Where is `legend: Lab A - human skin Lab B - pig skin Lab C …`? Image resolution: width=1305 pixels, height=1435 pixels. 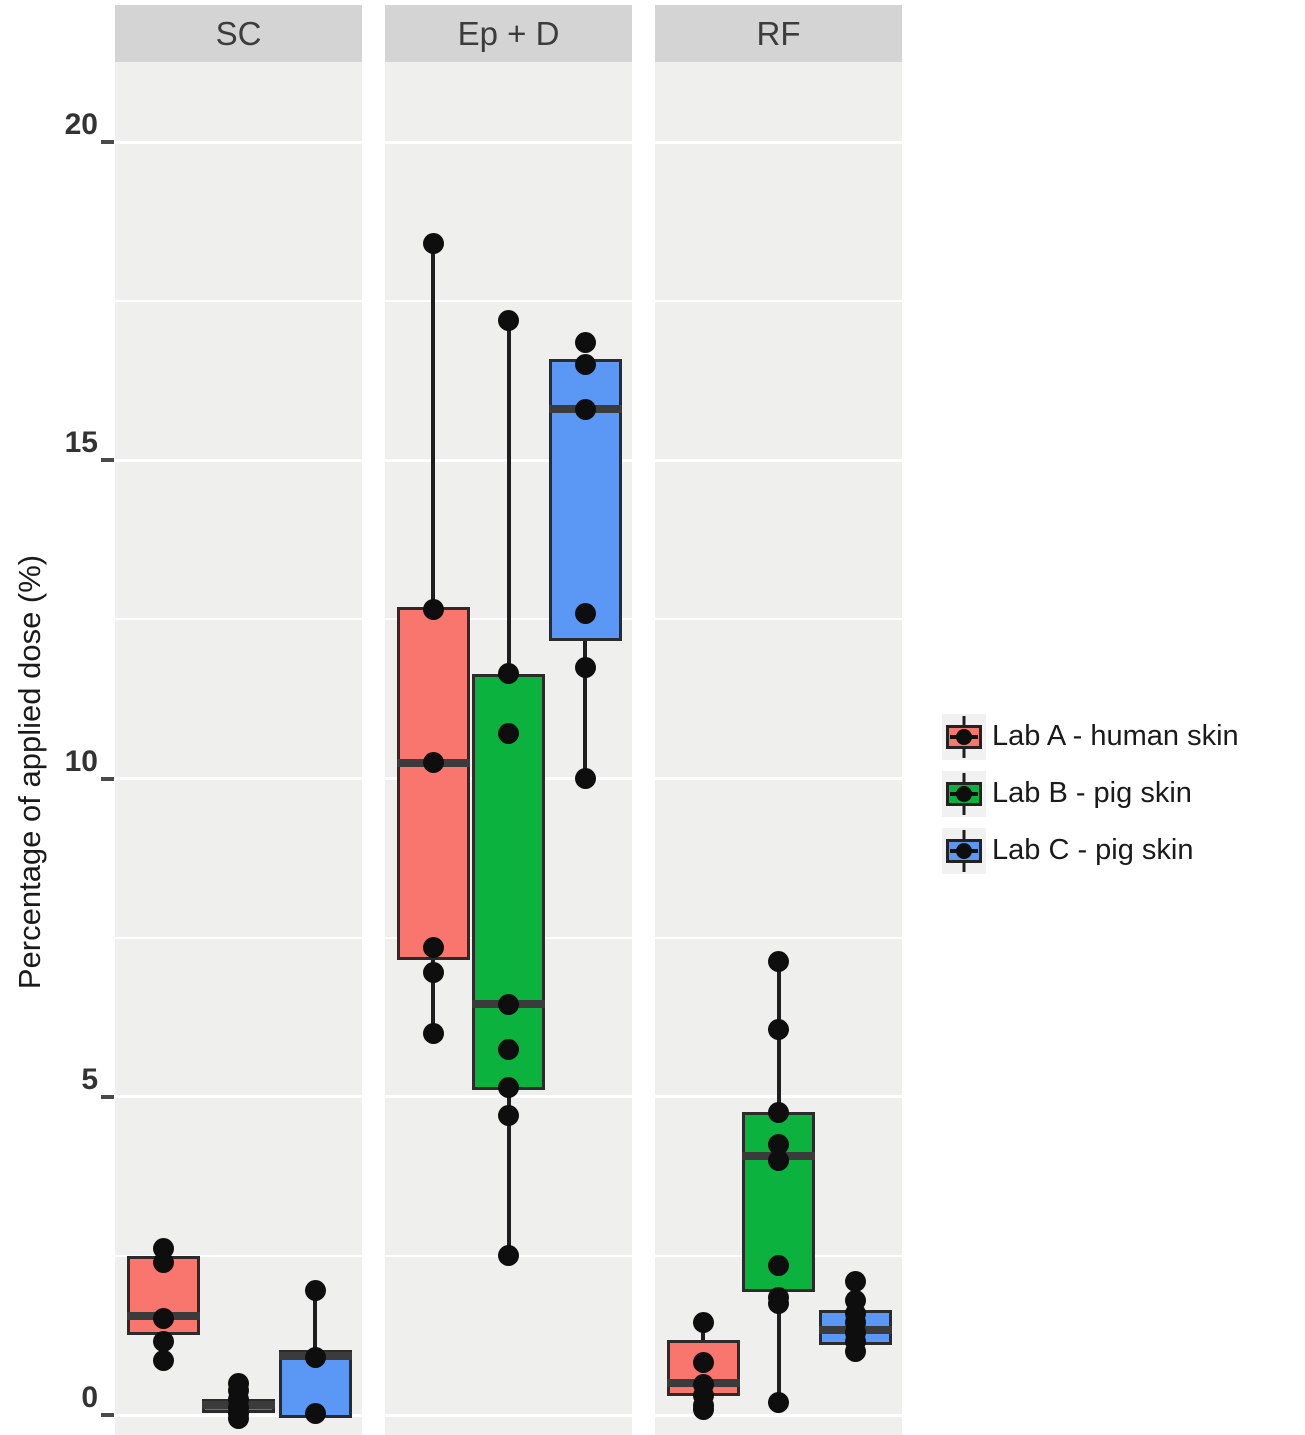
legend: Lab A - human skin Lab B - pig skin Lab C … is located at coordinates (1090, 793).